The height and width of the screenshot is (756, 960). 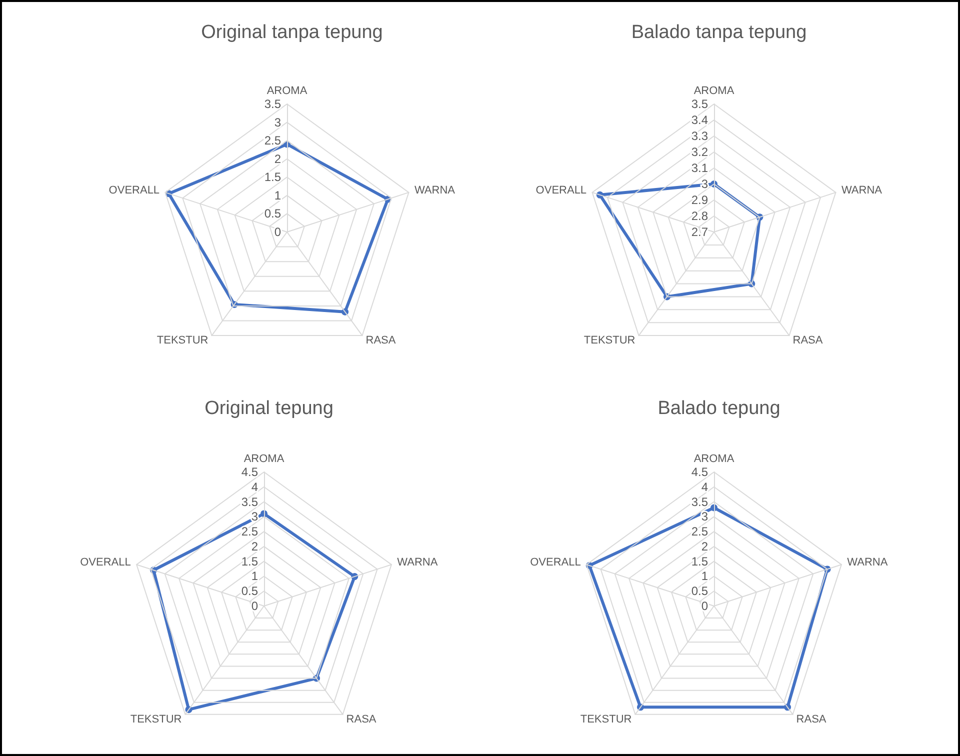 I want to click on chart-title: Balado tepung, so click(x=719, y=408).